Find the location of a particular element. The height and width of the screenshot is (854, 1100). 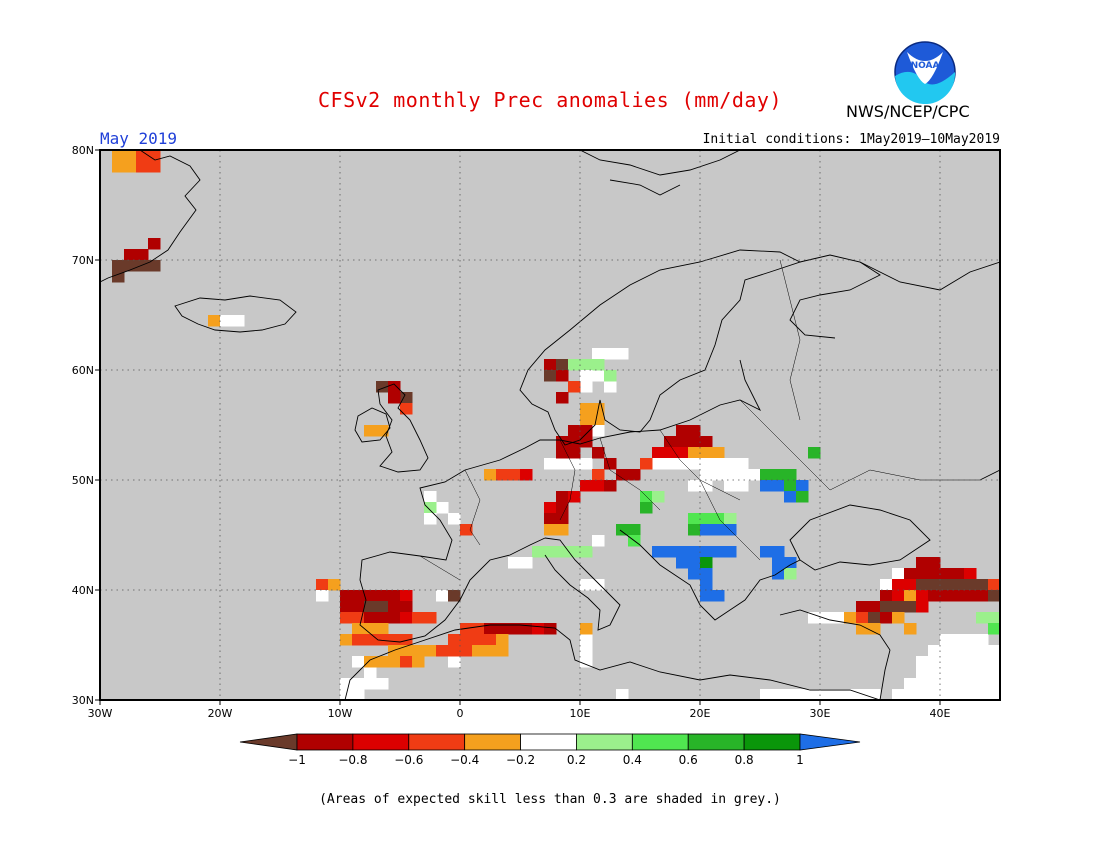

lon-tick-label: 10E is located at coordinates (580, 713).